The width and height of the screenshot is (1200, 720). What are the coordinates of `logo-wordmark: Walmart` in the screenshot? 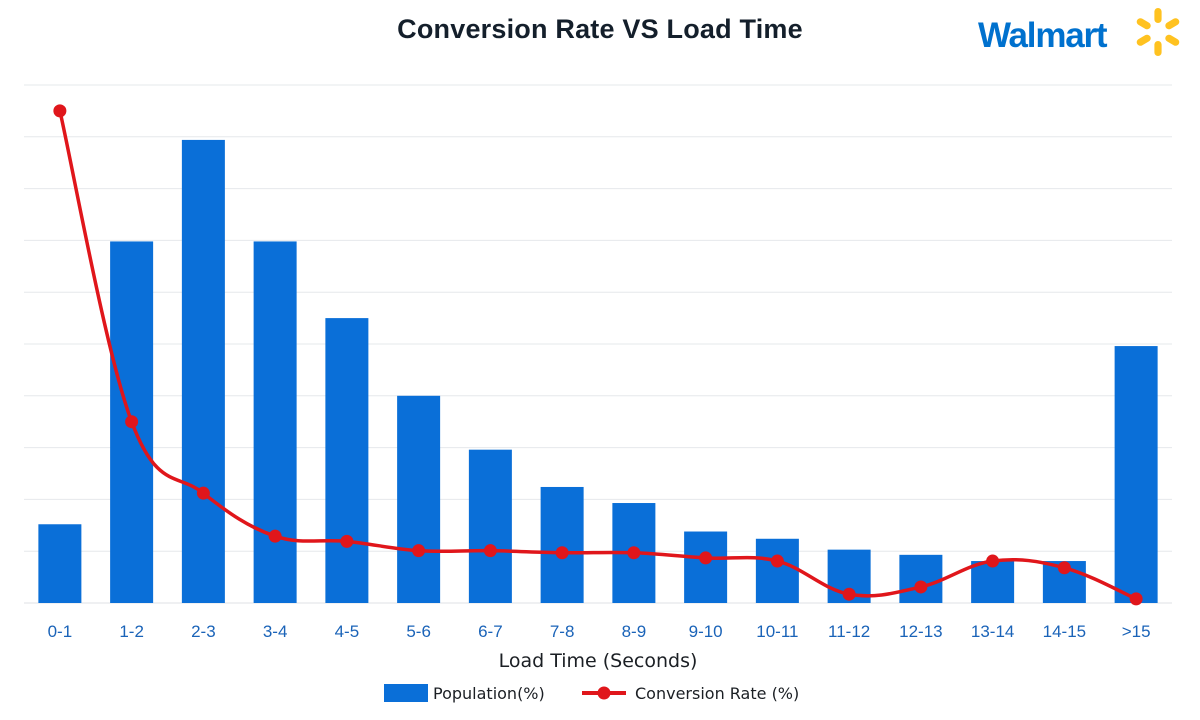 It's located at (1043, 35).